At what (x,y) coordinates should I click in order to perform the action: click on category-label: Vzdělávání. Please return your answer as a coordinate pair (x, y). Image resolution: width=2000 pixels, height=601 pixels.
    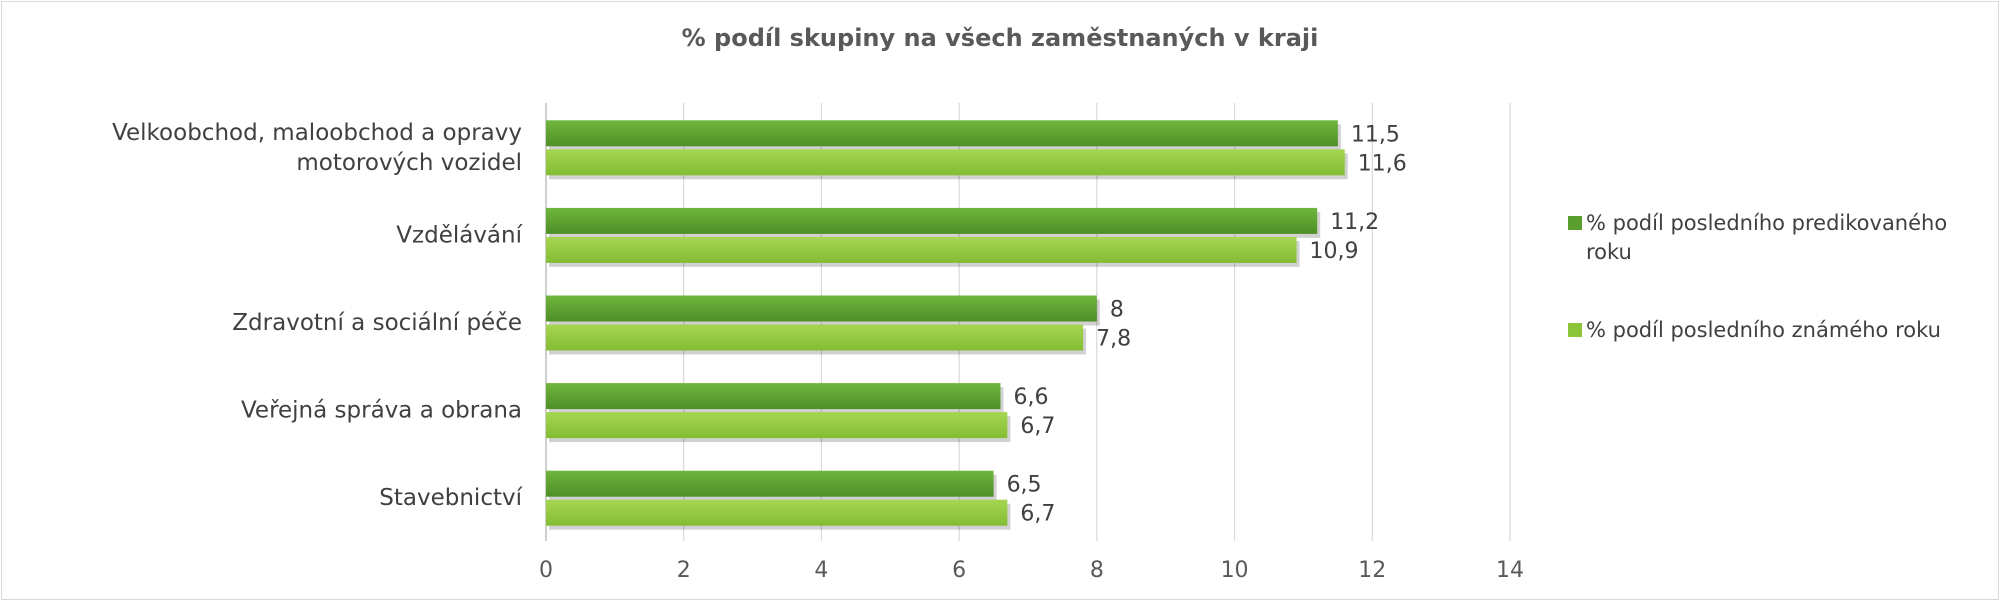
    Looking at the image, I should click on (459, 235).